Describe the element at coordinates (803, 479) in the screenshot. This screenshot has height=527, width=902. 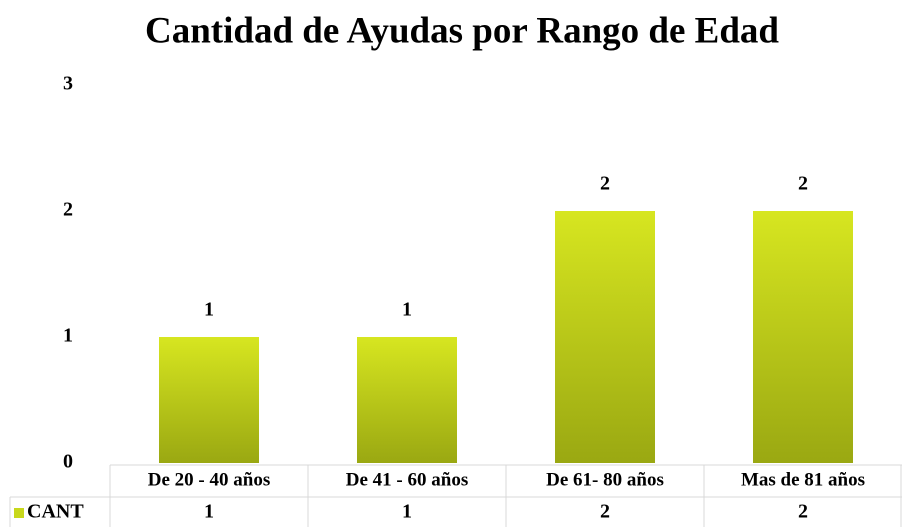
I see `x-tick-label: Mas de 81 años` at that location.